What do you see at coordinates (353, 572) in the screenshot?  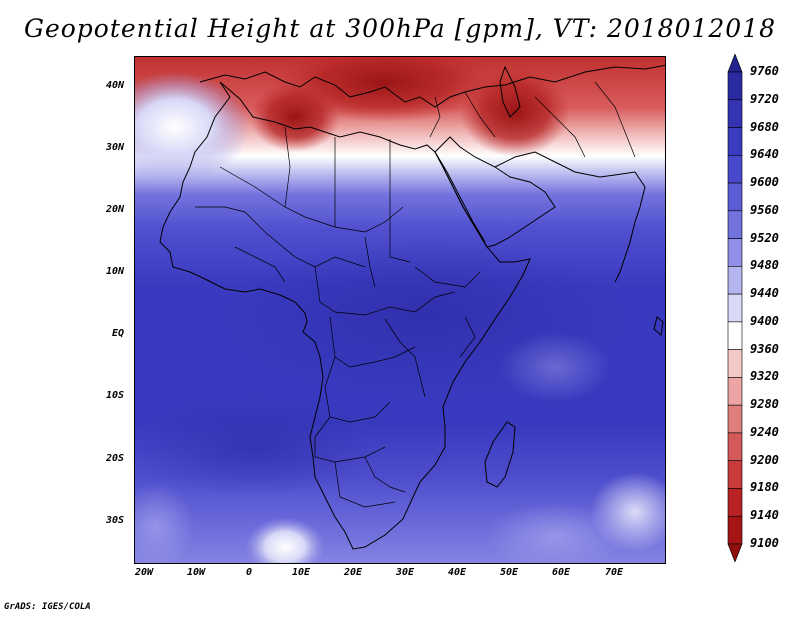 I see `lon-label: 20E` at bounding box center [353, 572].